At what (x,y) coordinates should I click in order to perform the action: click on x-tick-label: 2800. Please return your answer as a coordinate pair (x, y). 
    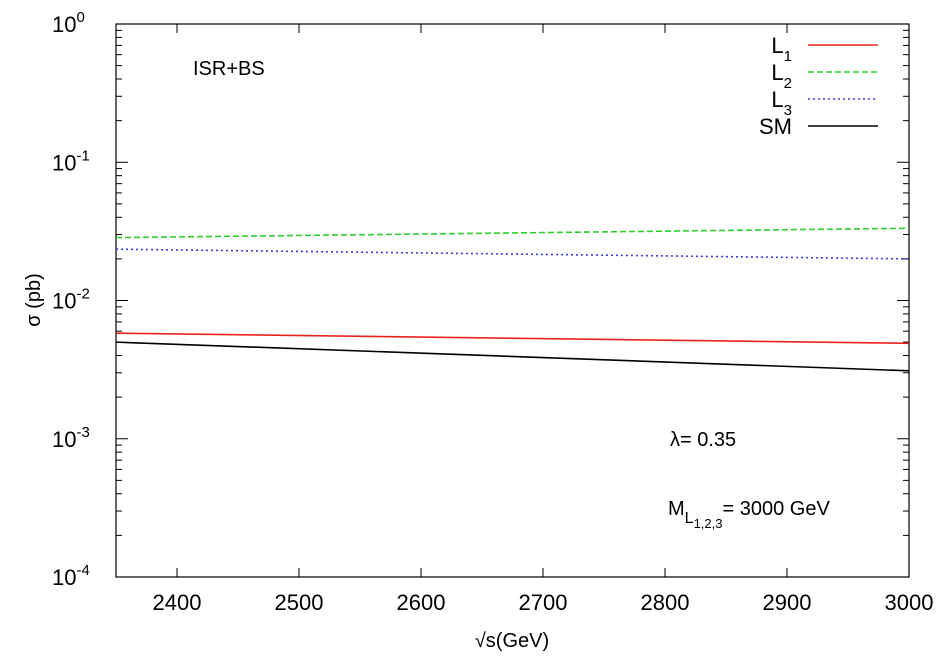
    Looking at the image, I should click on (665, 602).